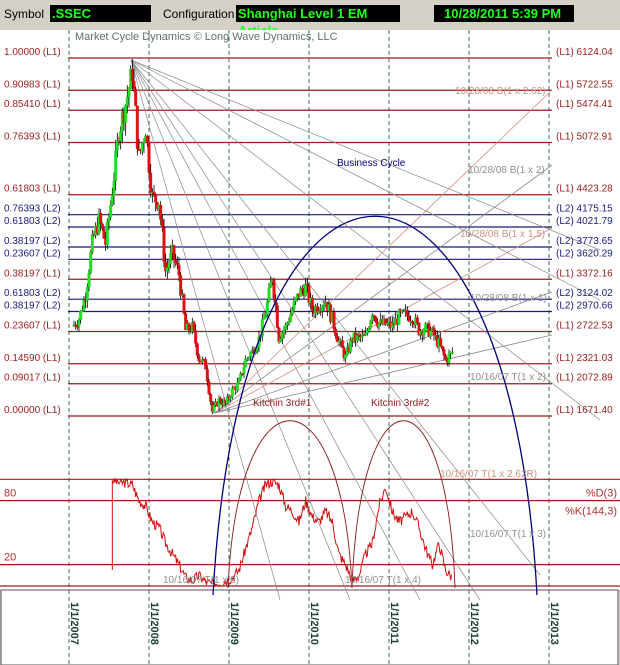 The width and height of the screenshot is (620, 665). Describe the element at coordinates (32, 410) in the screenshot. I see `level-left-label: 0.00000 (L1)` at that location.